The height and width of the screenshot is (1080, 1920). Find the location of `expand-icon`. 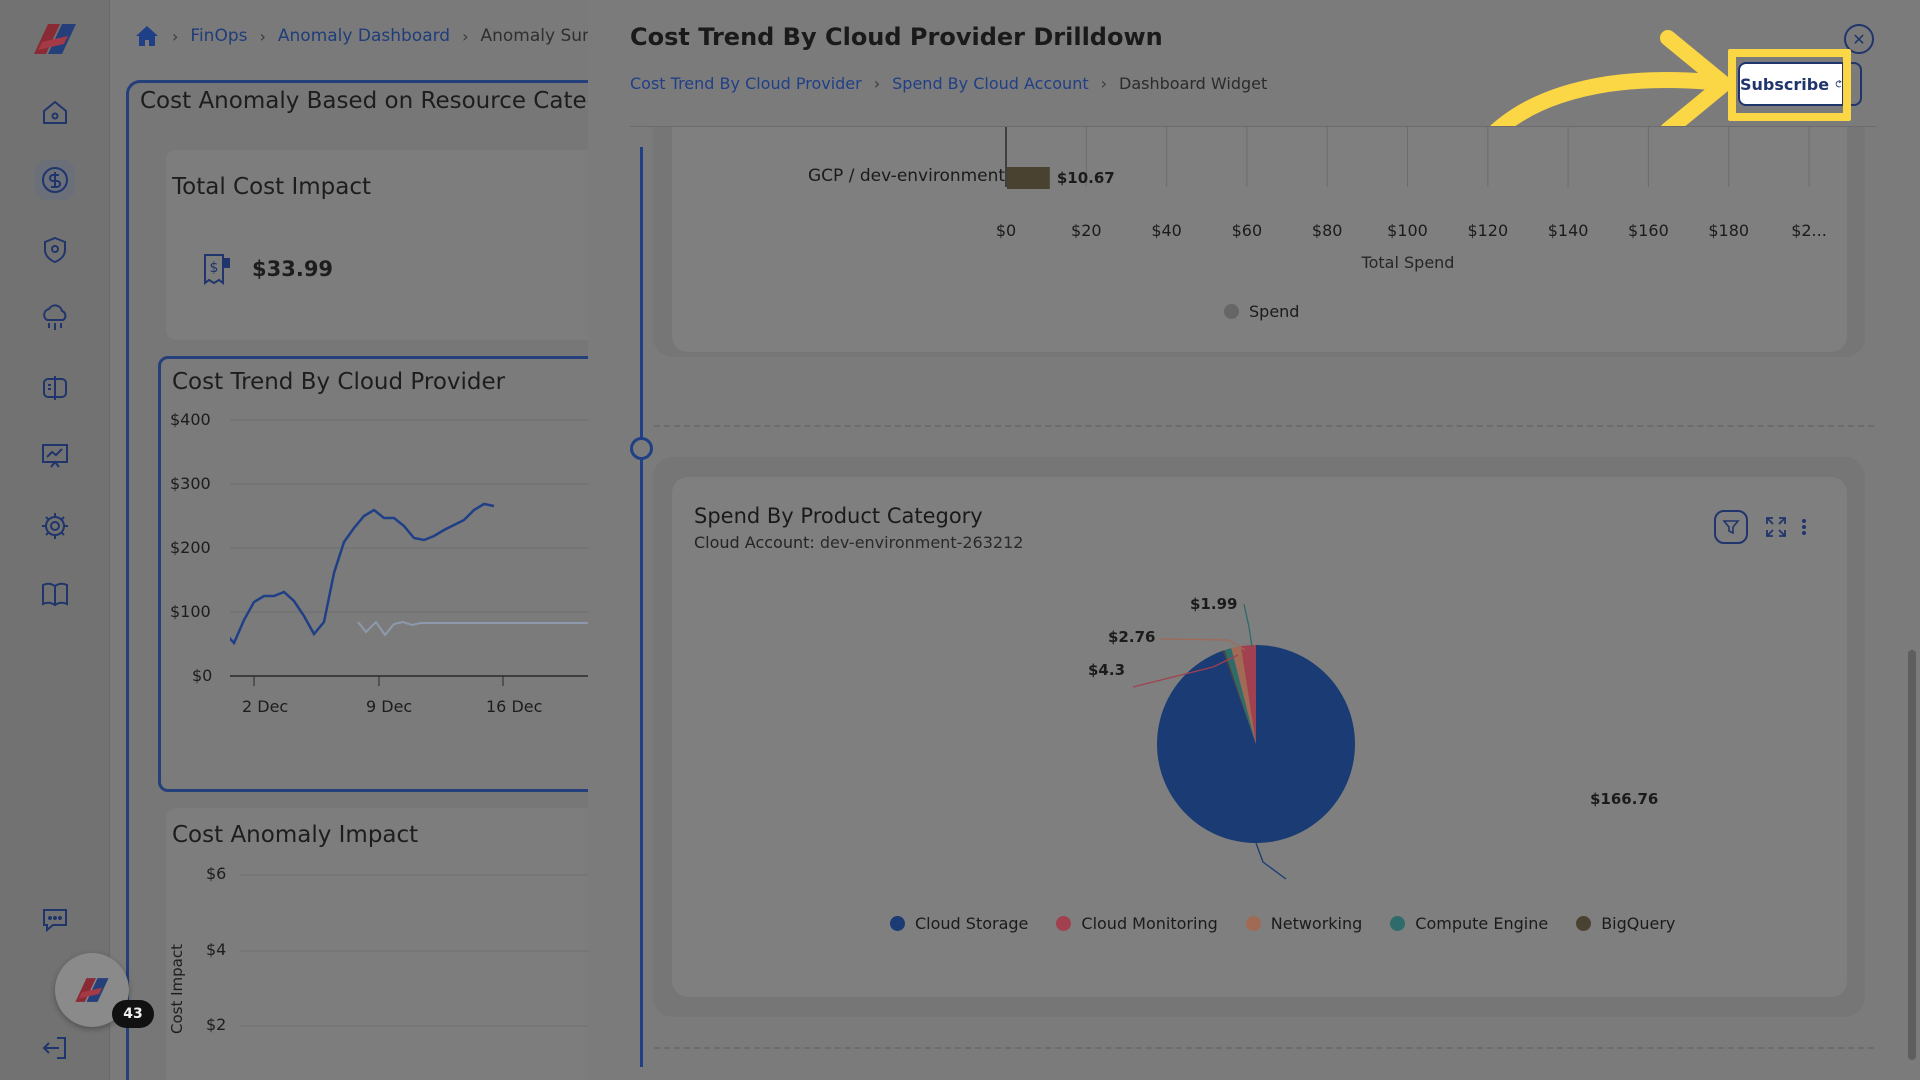

expand-icon is located at coordinates (1776, 527).